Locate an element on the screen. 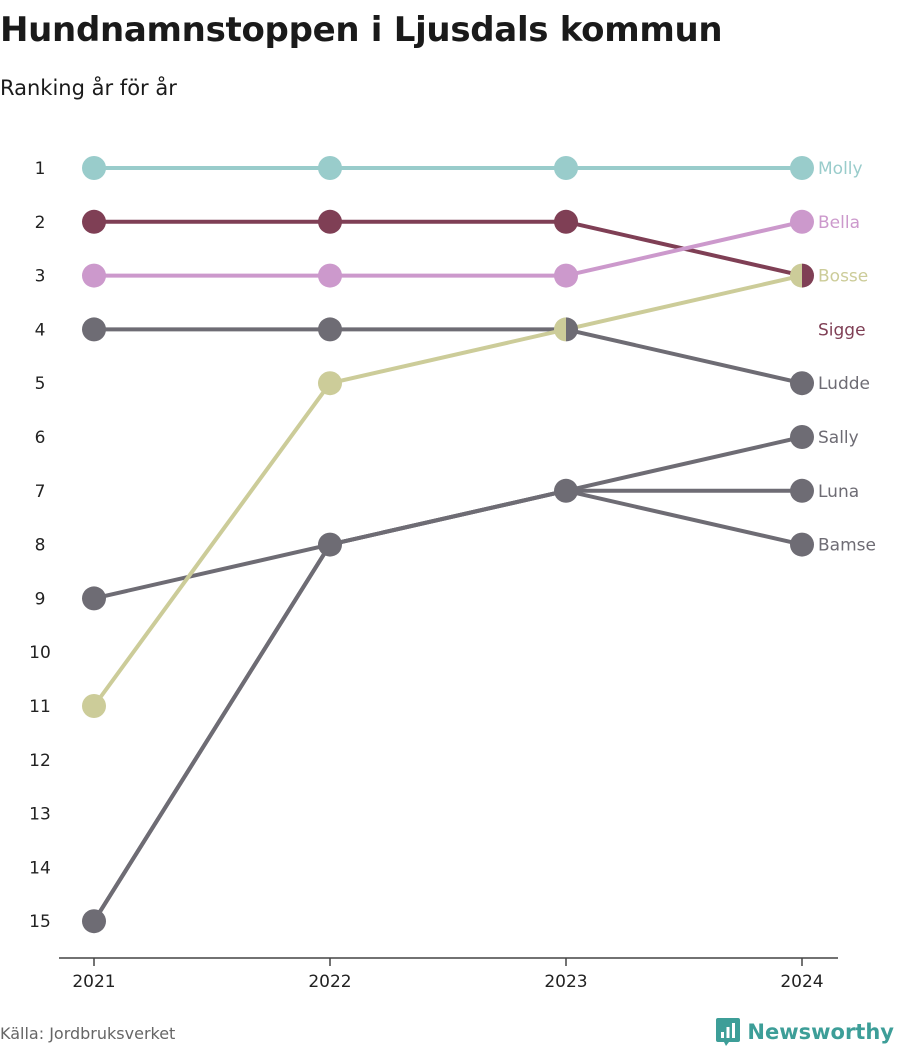 Image resolution: width=900 pixels, height=1050 pixels. x-tick-label: 2023 is located at coordinates (565, 982).